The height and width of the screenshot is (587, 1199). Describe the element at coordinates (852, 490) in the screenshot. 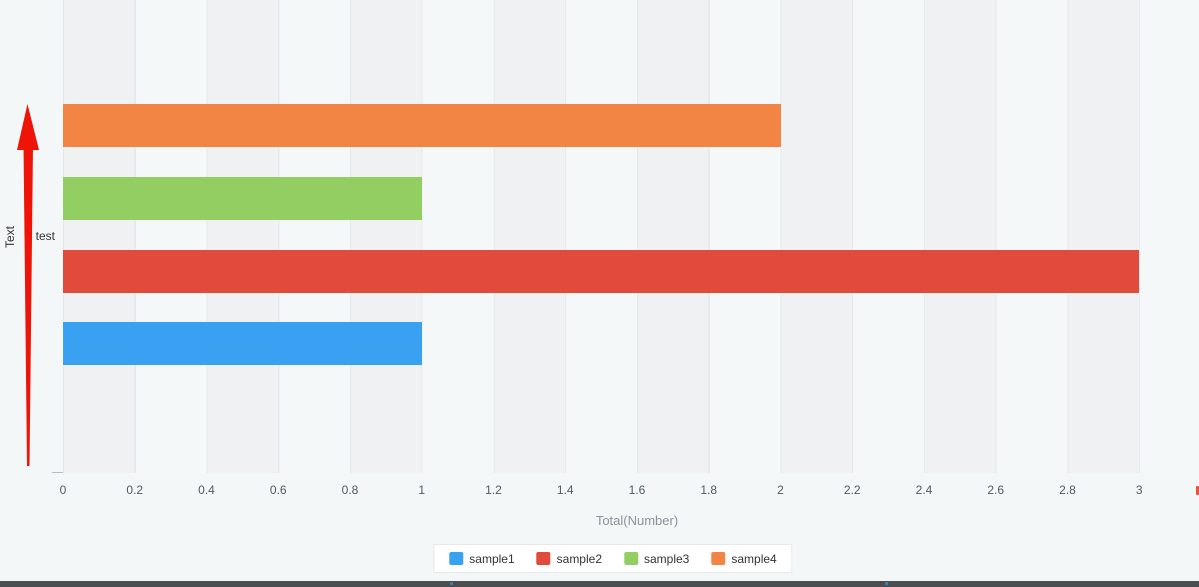

I see `x-tick-label: 2.2` at that location.